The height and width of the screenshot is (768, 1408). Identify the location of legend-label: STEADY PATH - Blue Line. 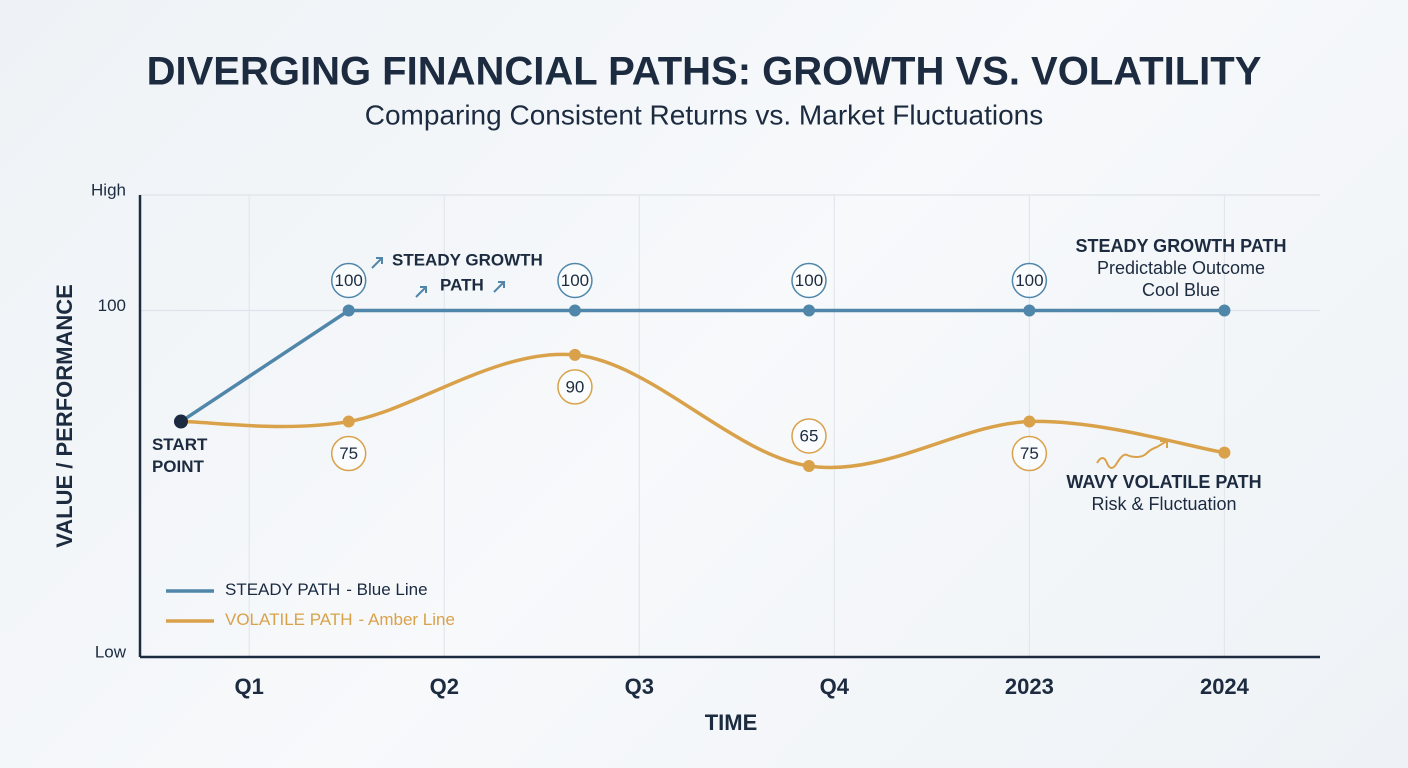
(326, 589).